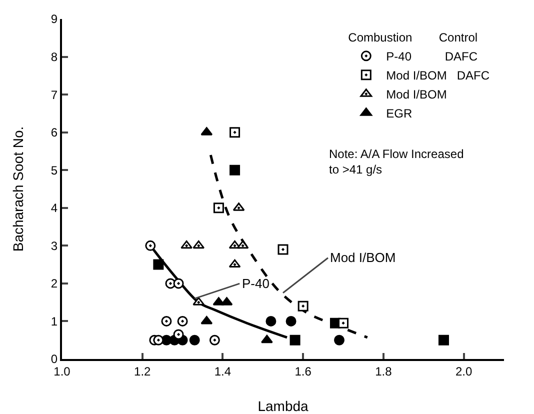 The height and width of the screenshot is (414, 534). What do you see at coordinates (438, 75) in the screenshot?
I see `legend-label: Mod I/BOM DAFC` at bounding box center [438, 75].